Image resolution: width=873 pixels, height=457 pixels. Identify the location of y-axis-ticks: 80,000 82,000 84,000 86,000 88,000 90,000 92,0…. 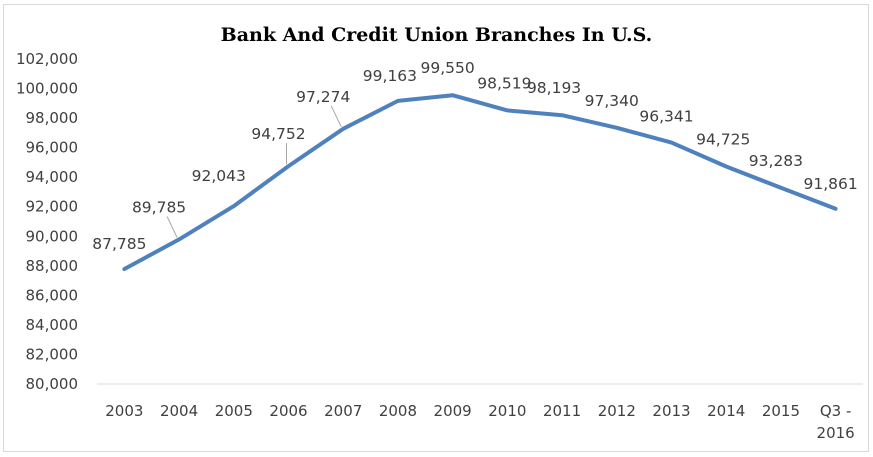
(47, 221).